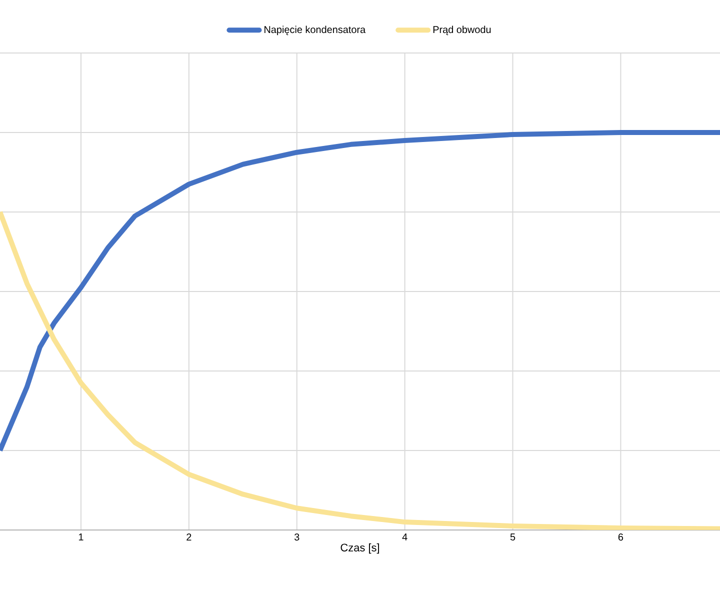 This screenshot has height=600, width=720. What do you see at coordinates (405, 537) in the screenshot?
I see `x-tick-label: 4` at bounding box center [405, 537].